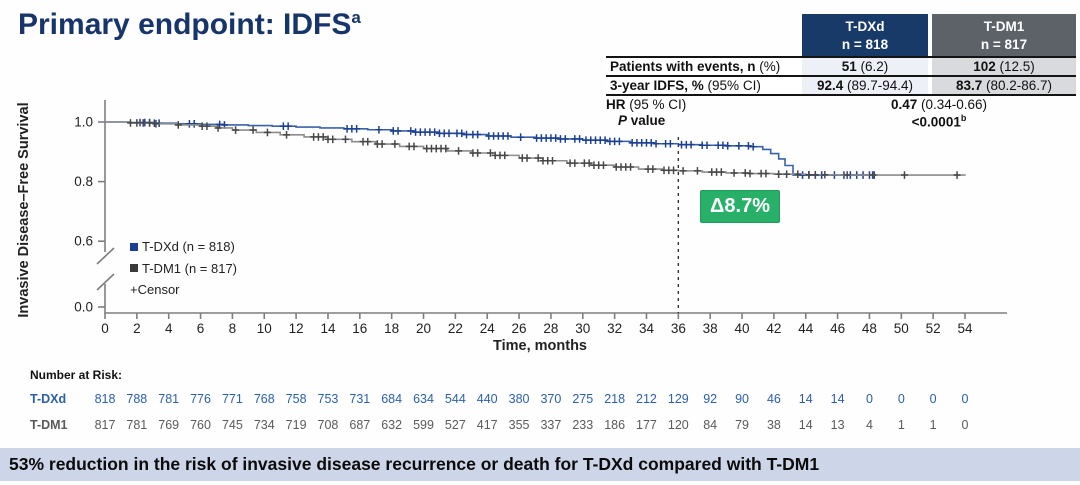 This screenshot has width=1080, height=485. What do you see at coordinates (328, 399) in the screenshot?
I see `risk-value: 753` at bounding box center [328, 399].